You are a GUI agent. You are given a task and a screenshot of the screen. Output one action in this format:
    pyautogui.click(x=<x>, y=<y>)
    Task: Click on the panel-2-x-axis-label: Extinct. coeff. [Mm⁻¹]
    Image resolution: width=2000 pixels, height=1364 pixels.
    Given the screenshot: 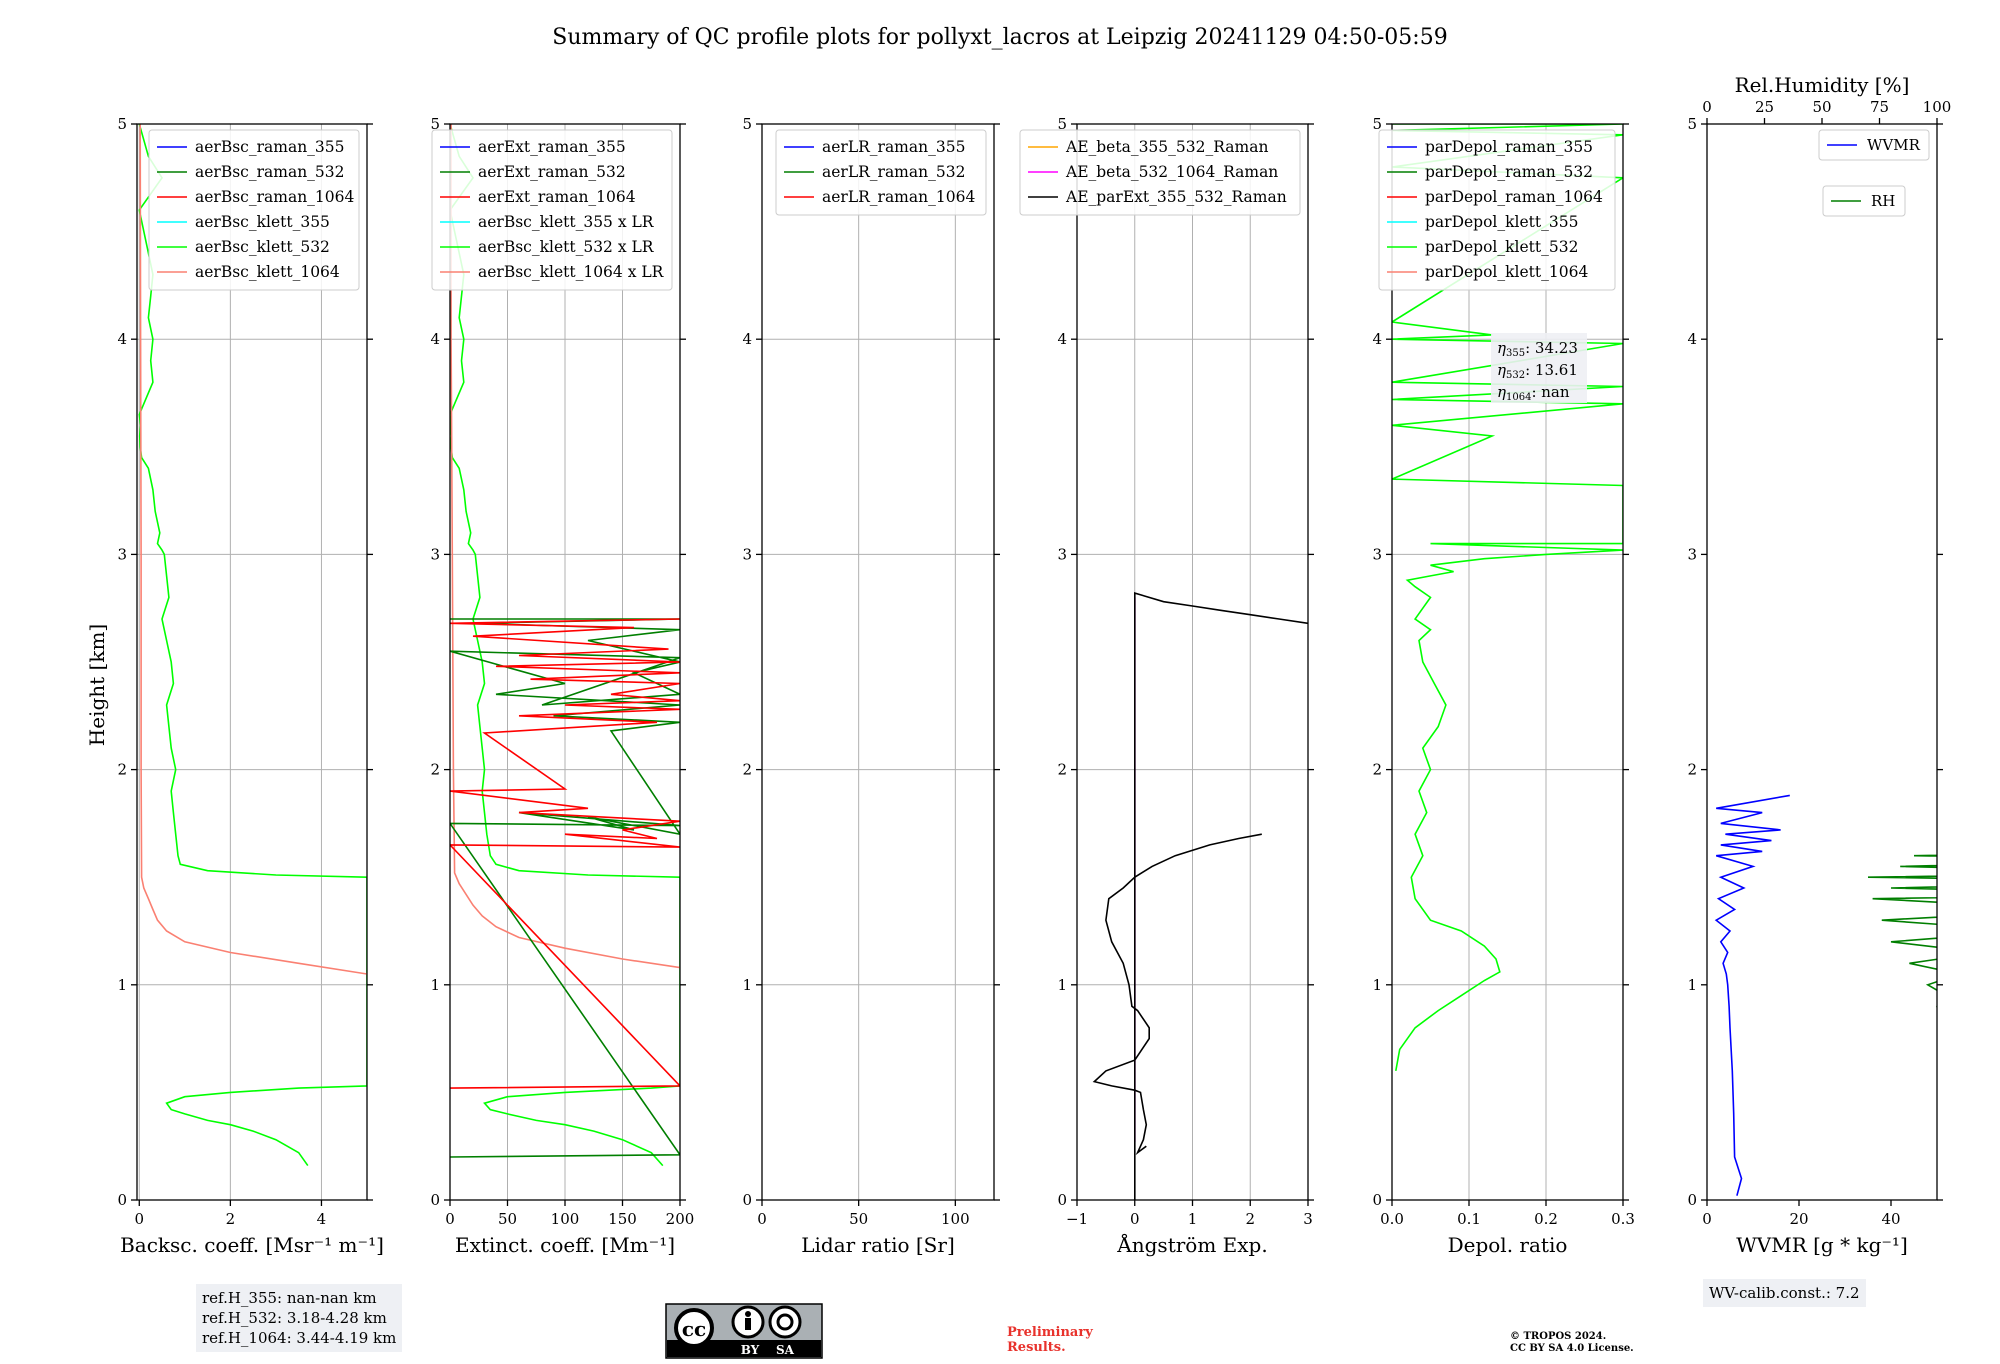 What is the action you would take?
    pyautogui.click(x=565, y=1245)
    